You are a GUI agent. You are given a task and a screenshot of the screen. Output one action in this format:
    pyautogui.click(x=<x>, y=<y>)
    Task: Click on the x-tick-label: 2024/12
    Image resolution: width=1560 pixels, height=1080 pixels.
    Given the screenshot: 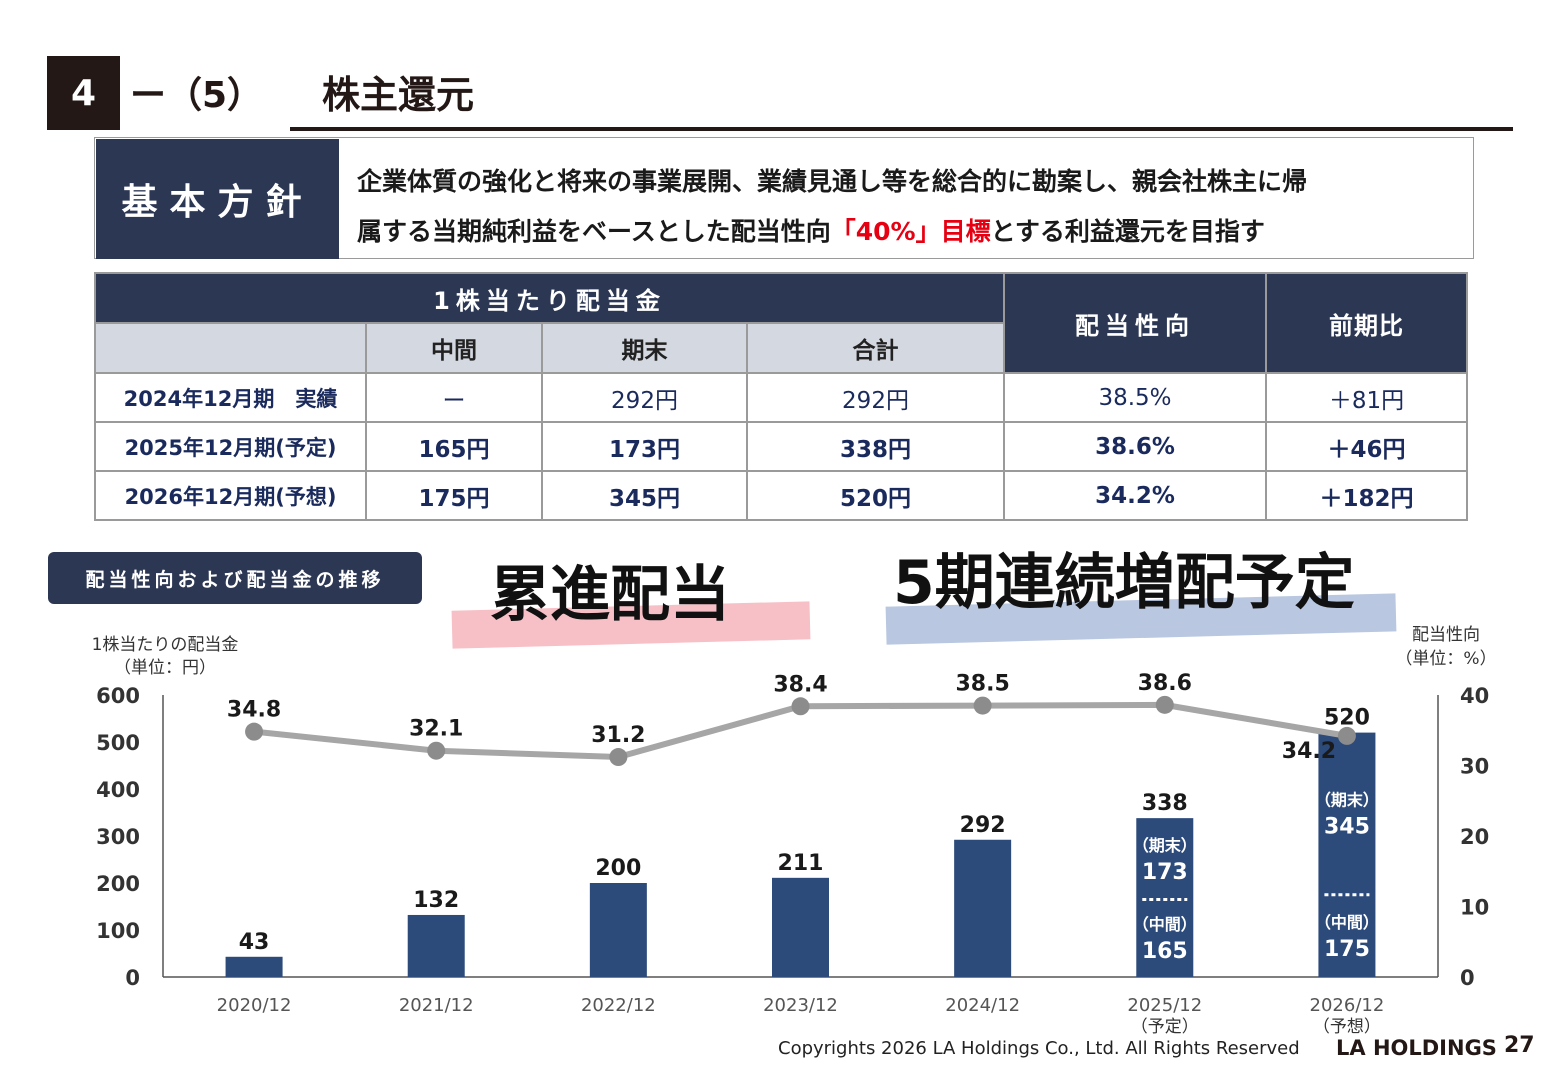 What is the action you would take?
    pyautogui.click(x=982, y=1005)
    